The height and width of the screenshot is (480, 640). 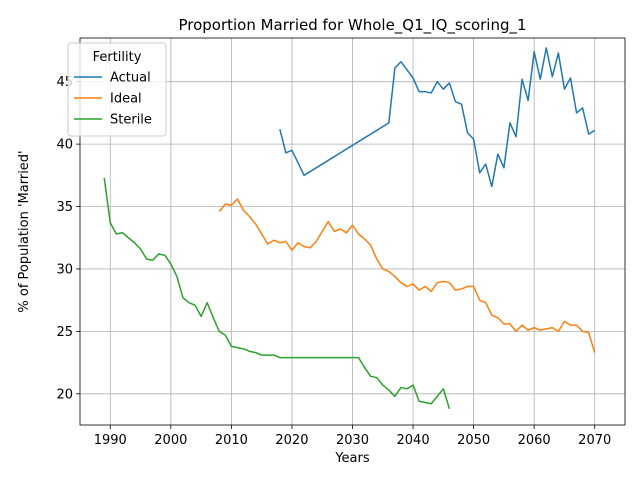 What do you see at coordinates (131, 120) in the screenshot?
I see `legend-label-sterile: Sterile` at bounding box center [131, 120].